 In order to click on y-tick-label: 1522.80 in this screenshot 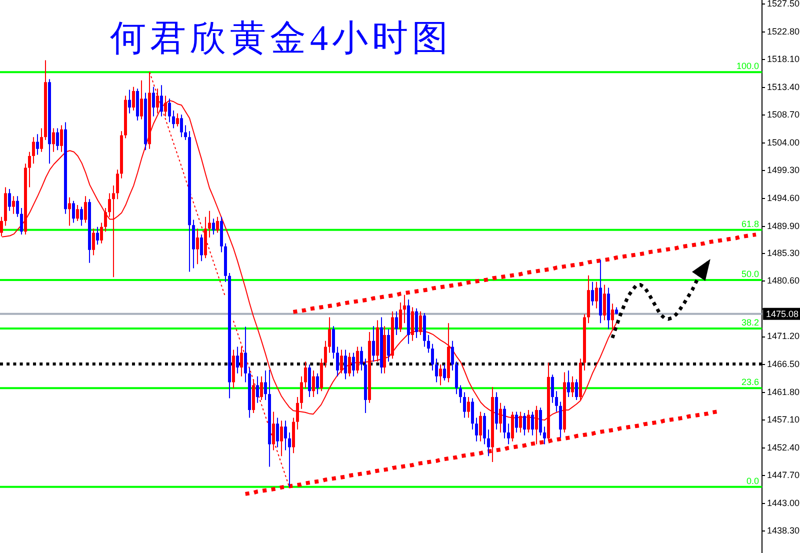, I will do `click(783, 31)`.